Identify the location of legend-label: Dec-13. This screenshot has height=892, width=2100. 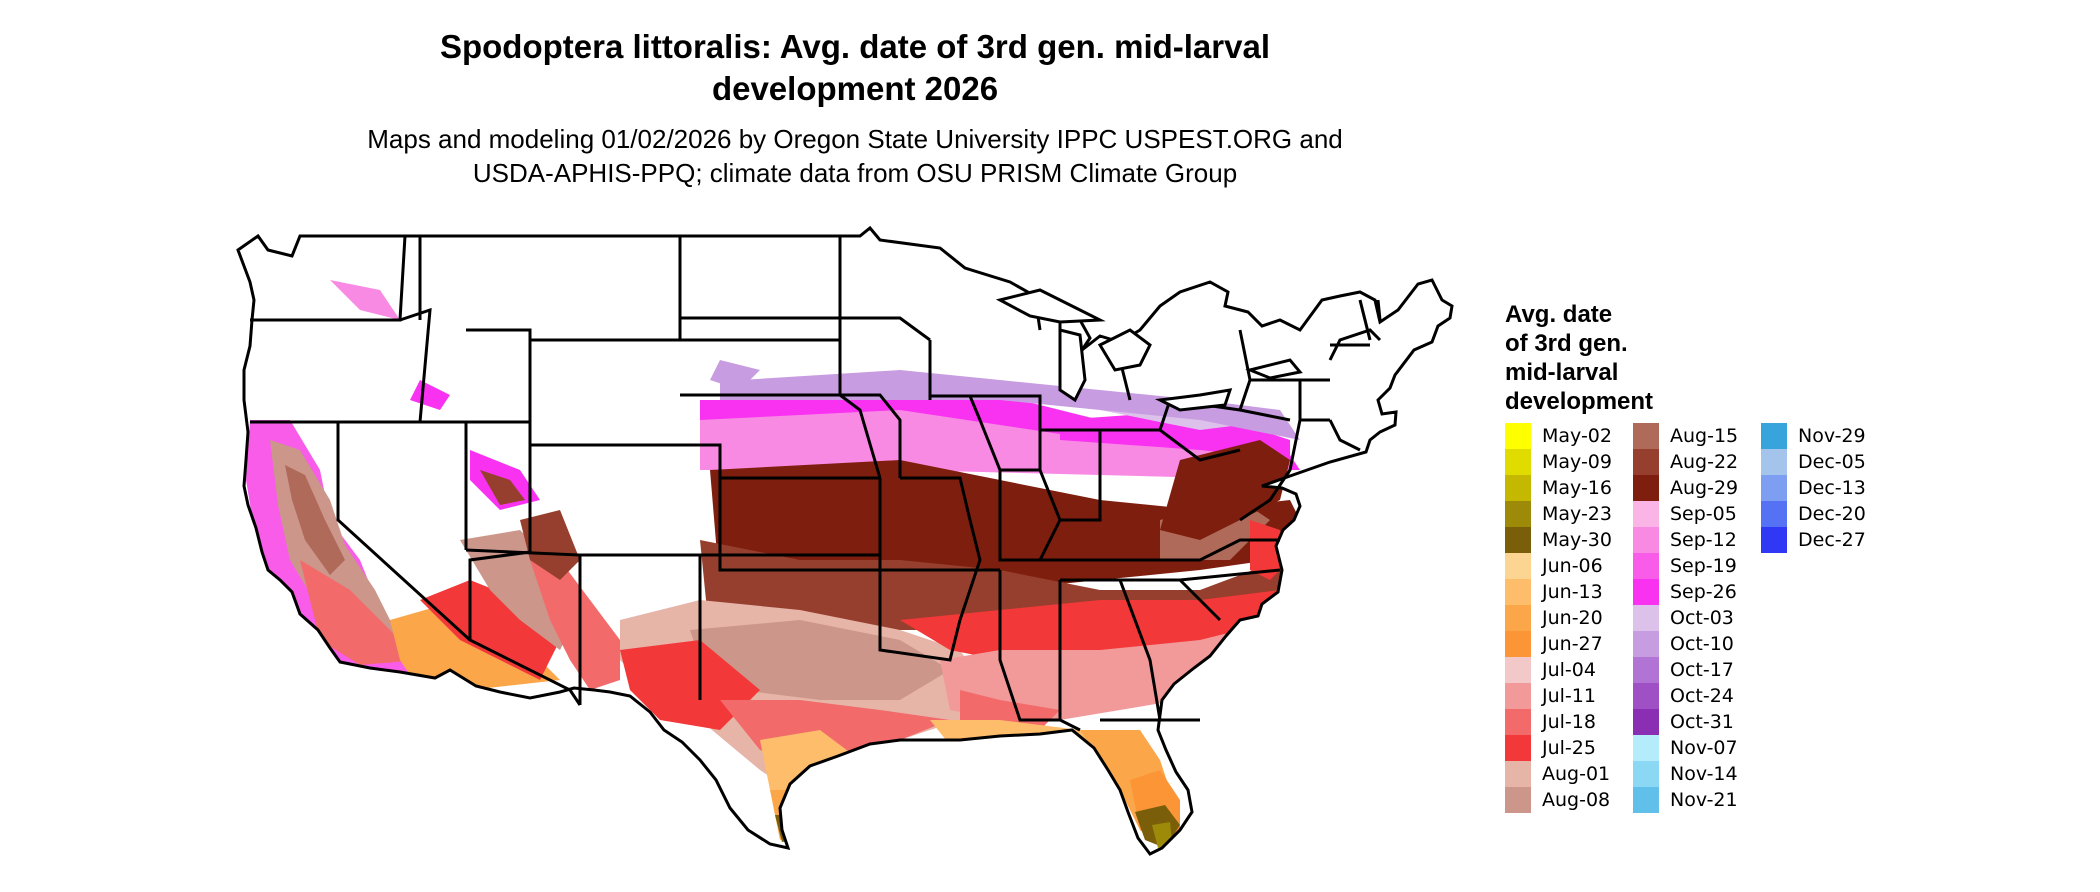
(1832, 488).